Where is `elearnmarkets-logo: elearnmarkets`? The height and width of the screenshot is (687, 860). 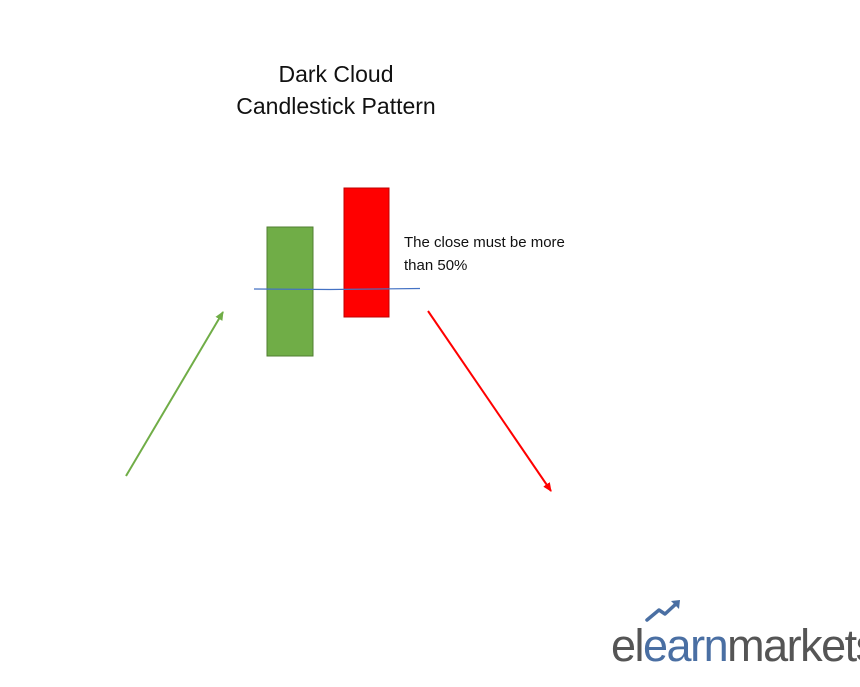 elearnmarkets-logo: elearnmarkets is located at coordinates (735, 636).